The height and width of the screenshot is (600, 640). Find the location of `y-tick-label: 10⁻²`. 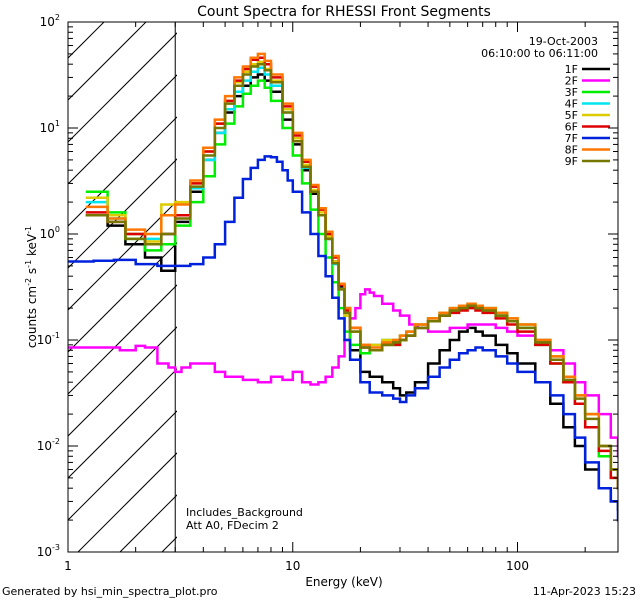

y-tick-label: 10⁻² is located at coordinates (48, 445).